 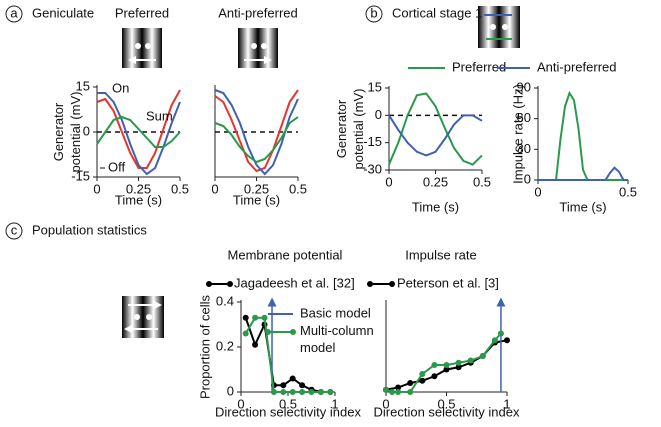 What do you see at coordinates (116, 166) in the screenshot?
I see `series-label: Off` at bounding box center [116, 166].